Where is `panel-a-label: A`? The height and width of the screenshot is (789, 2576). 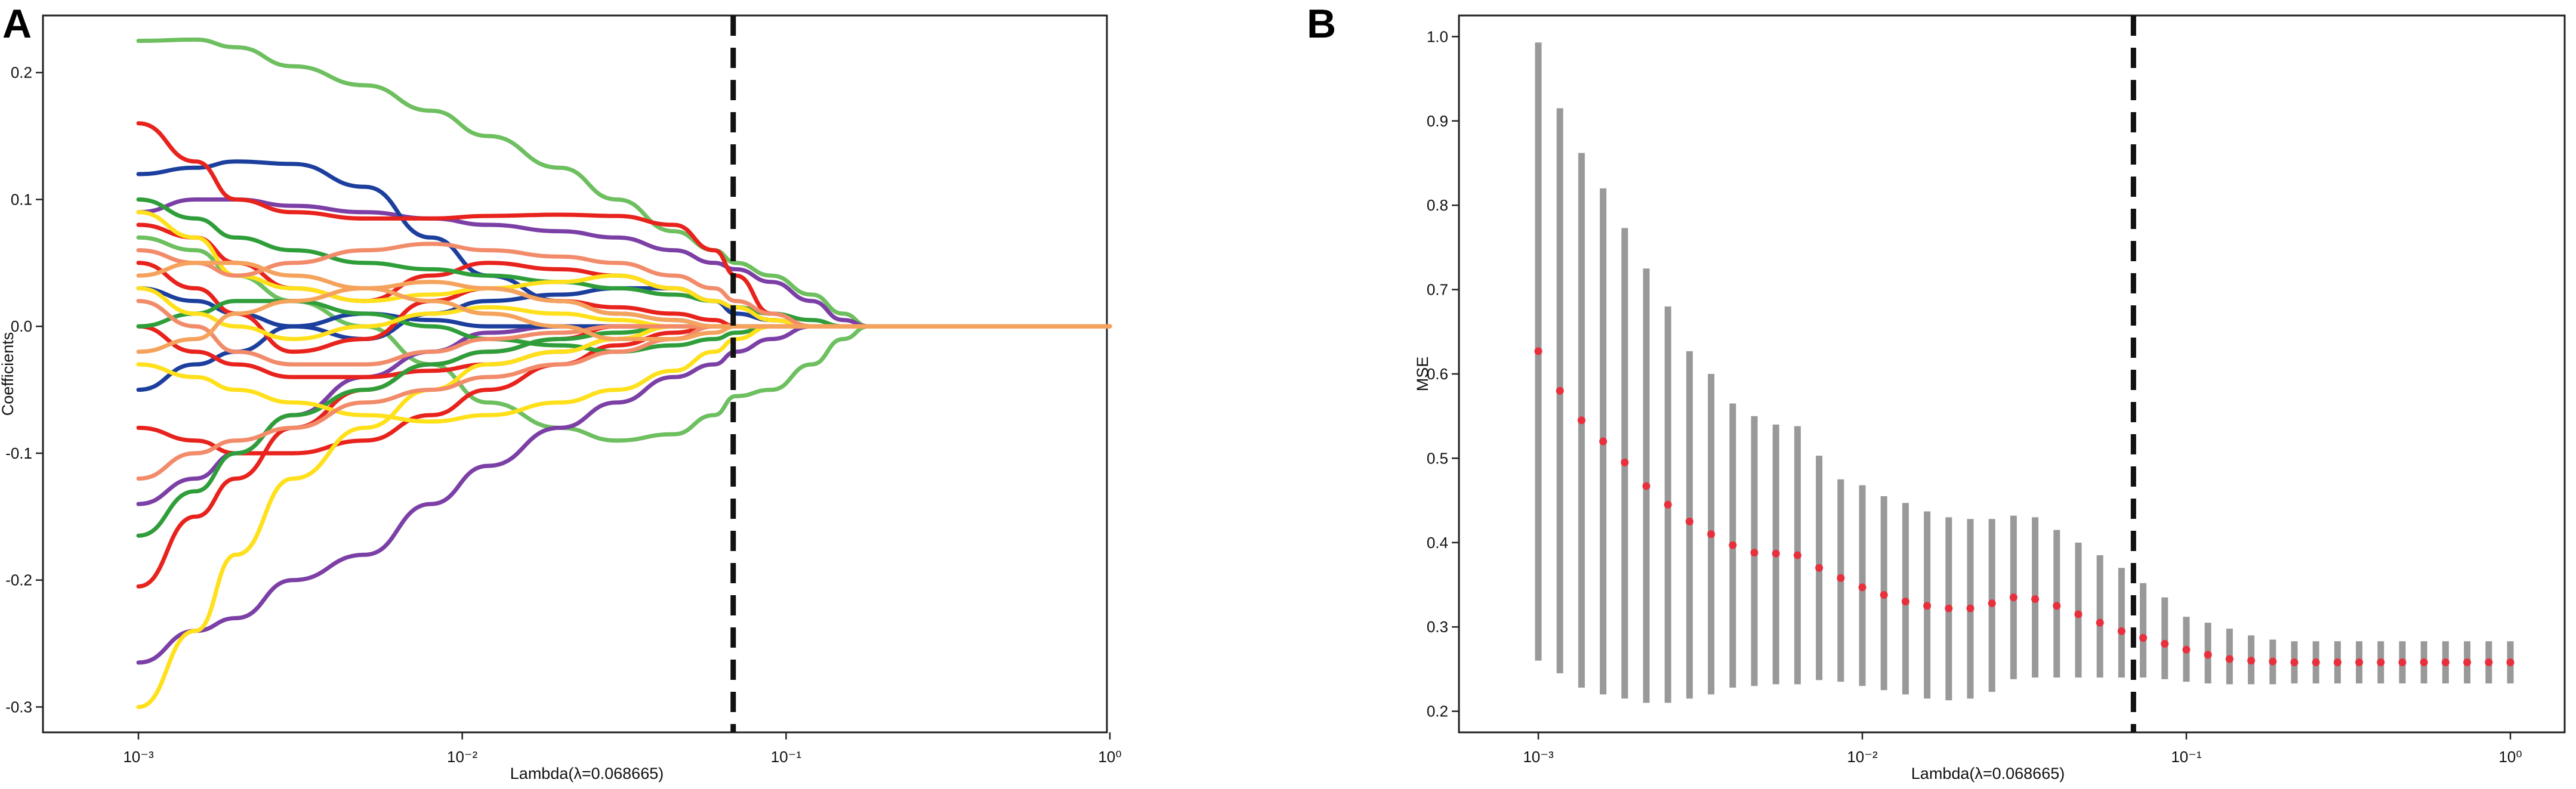
panel-a-label: A is located at coordinates (17, 24).